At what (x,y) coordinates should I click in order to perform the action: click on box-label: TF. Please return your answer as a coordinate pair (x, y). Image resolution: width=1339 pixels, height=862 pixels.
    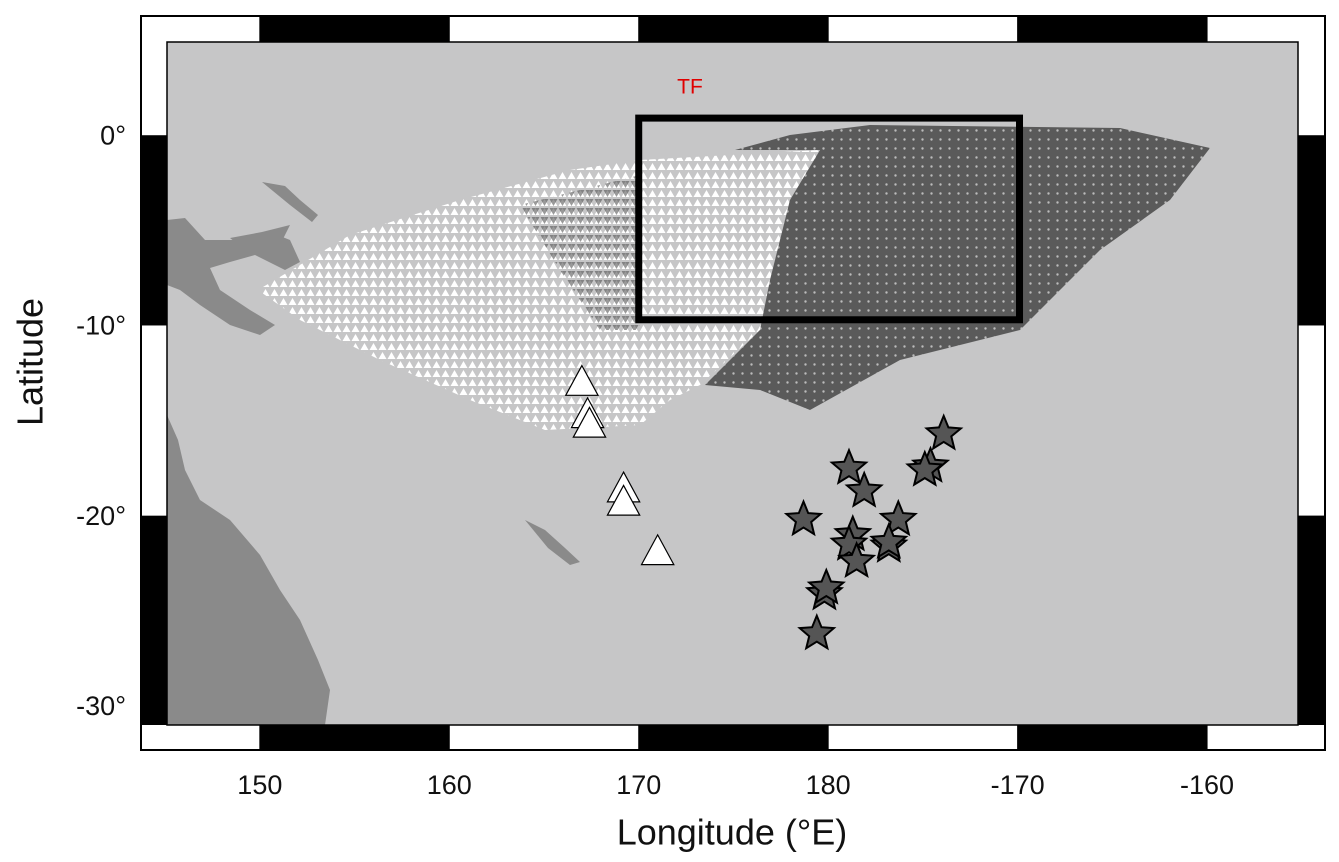
    Looking at the image, I should click on (690, 87).